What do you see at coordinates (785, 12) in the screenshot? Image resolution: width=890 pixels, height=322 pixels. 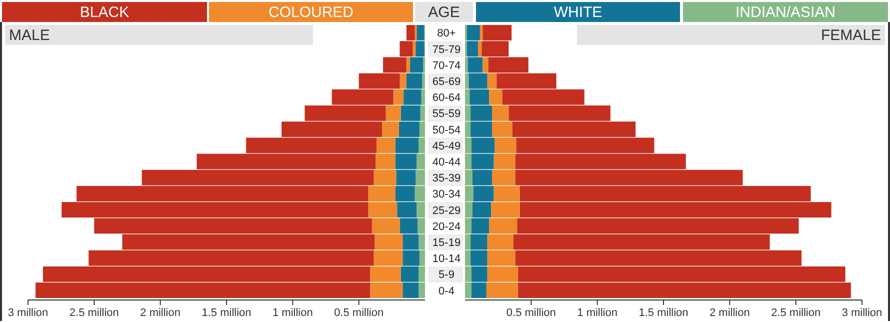 I see `text: INDIAN/ASIAN` at bounding box center [785, 12].